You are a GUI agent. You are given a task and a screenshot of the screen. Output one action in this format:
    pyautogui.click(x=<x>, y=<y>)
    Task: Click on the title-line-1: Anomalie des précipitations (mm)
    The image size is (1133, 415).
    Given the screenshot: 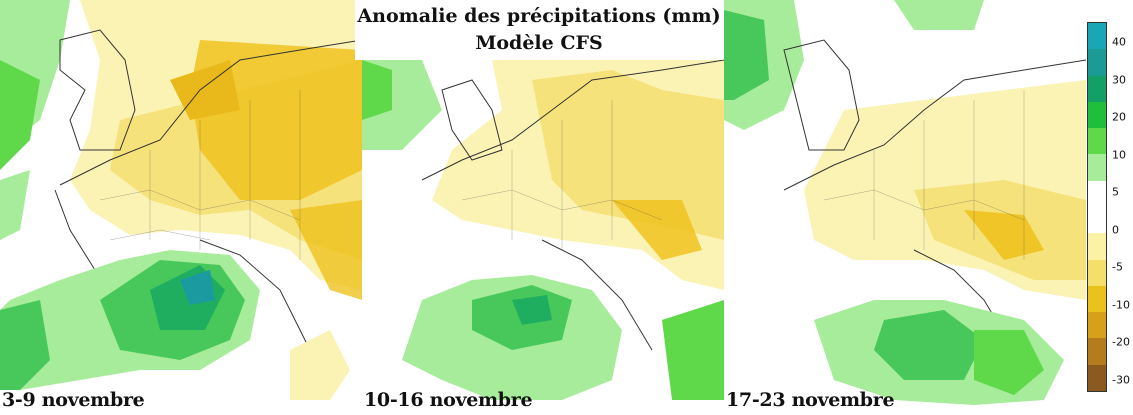 What is the action you would take?
    pyautogui.click(x=539, y=16)
    